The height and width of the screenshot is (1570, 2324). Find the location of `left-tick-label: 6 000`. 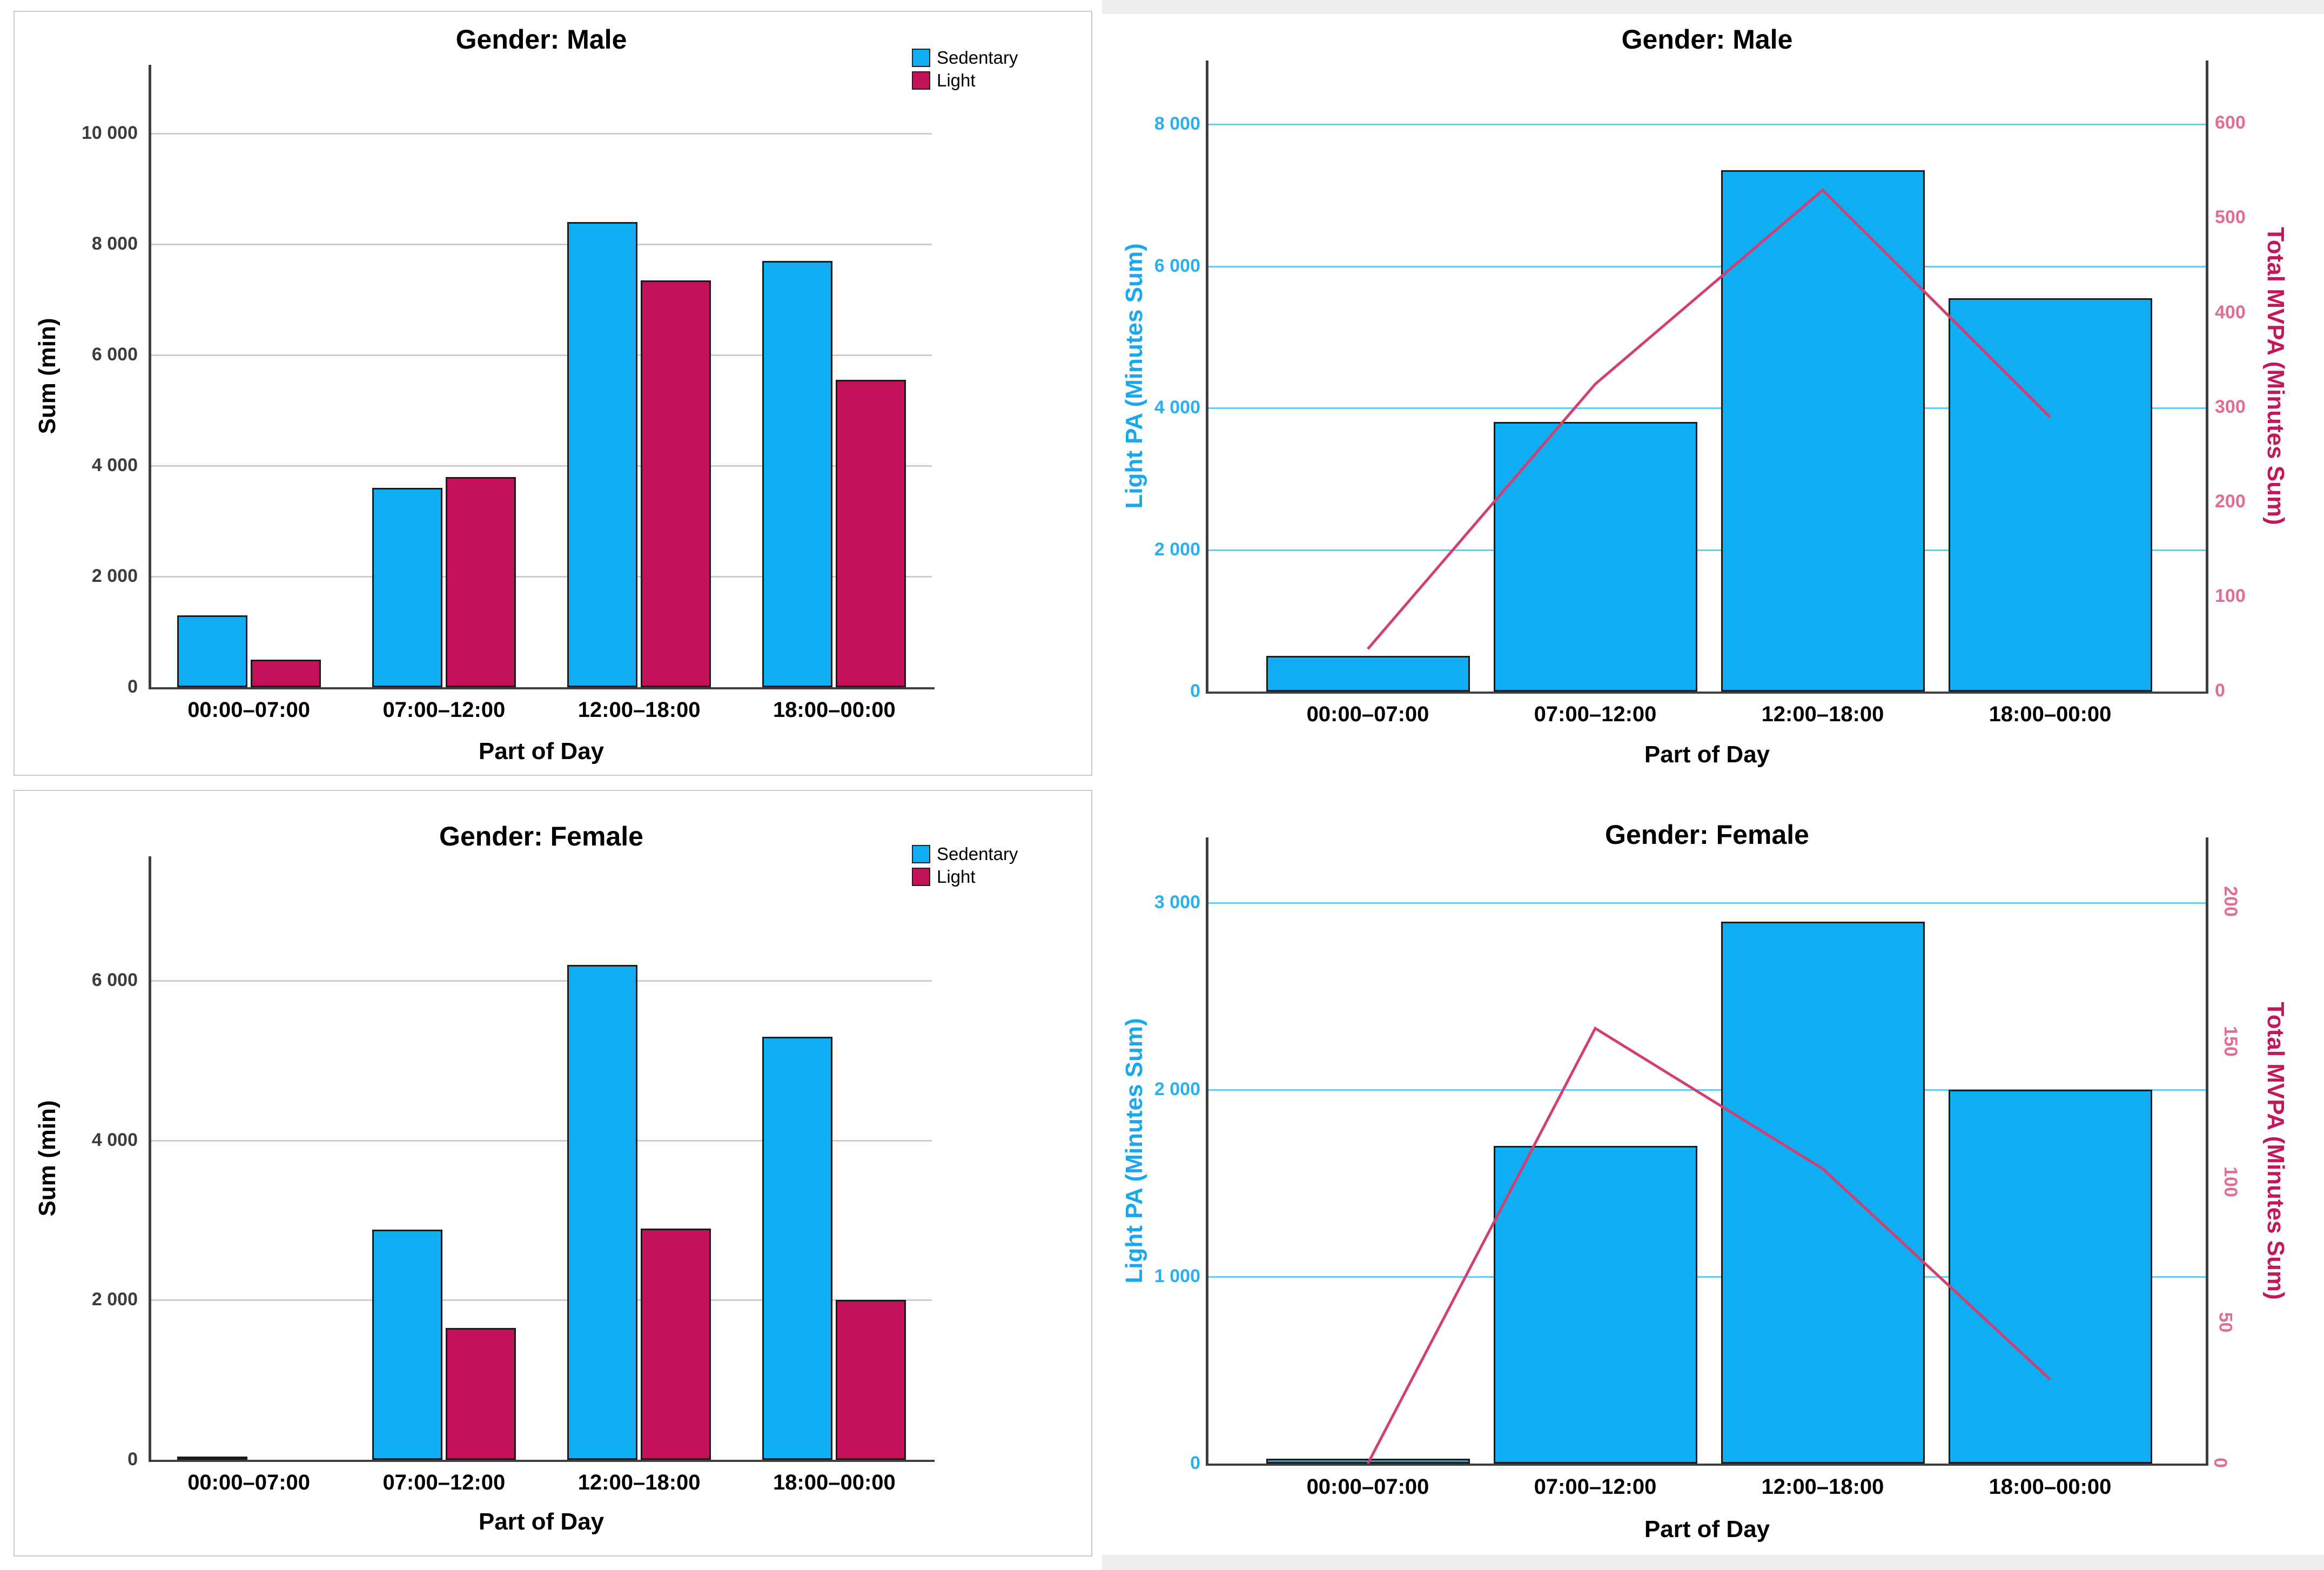

left-tick-label: 6 000 is located at coordinates (1177, 265).